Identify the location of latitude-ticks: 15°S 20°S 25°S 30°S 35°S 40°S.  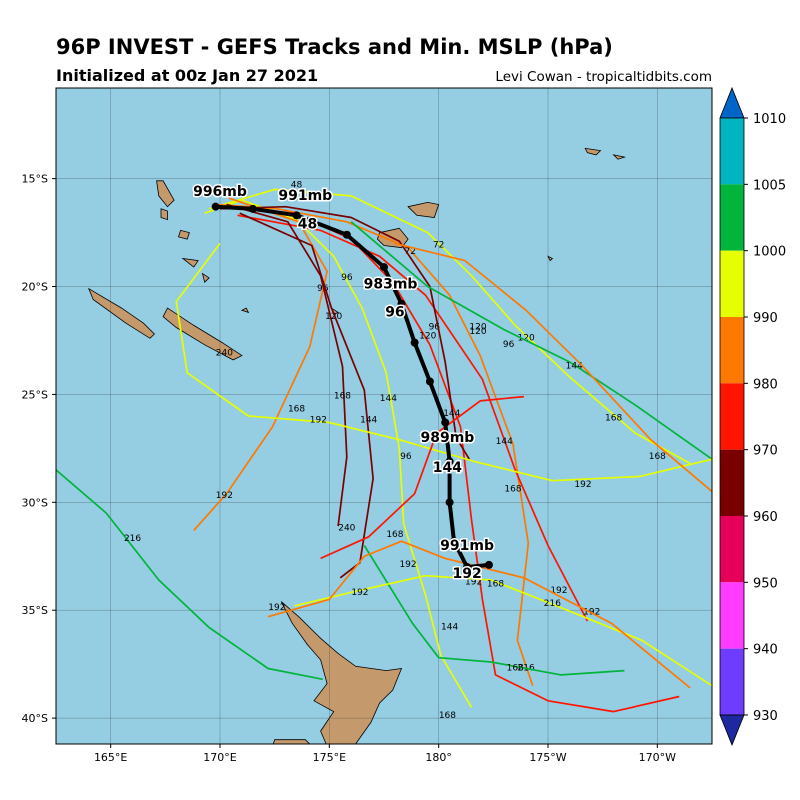
(39, 449).